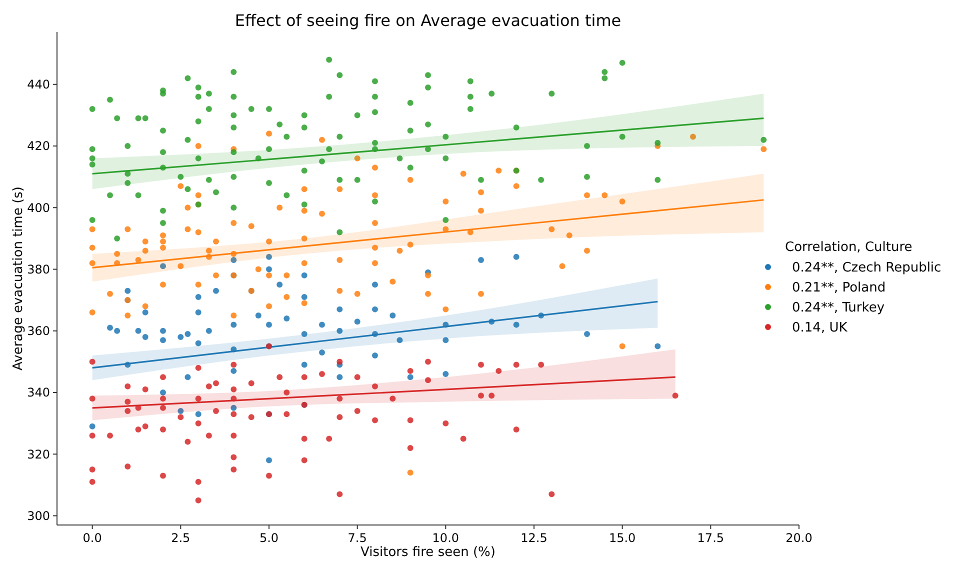 This screenshot has height=563, width=954. What do you see at coordinates (180, 538) in the screenshot?
I see `x-tick-label: 2.5` at bounding box center [180, 538].